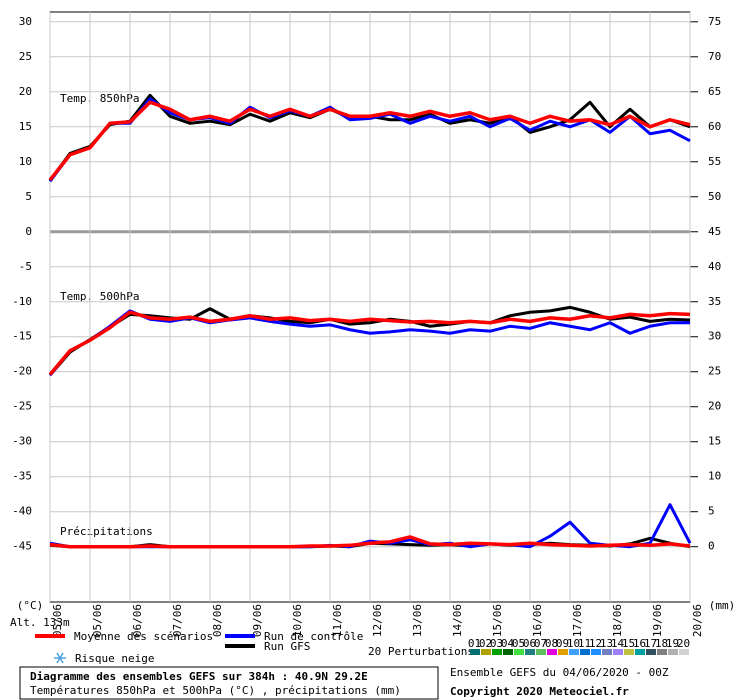  I want to click on legend-label: 16, so click(639, 643).